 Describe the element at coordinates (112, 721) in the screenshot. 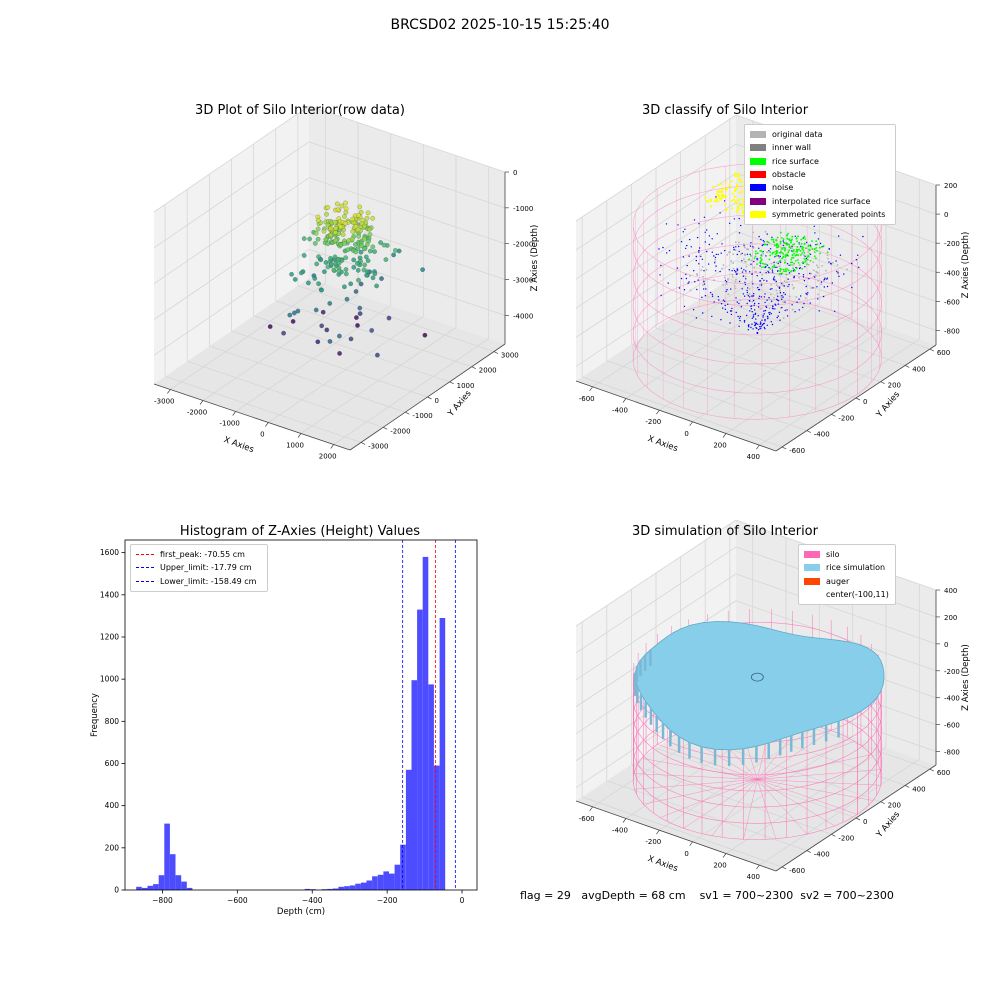

I see `y-tick-label: 800` at that location.